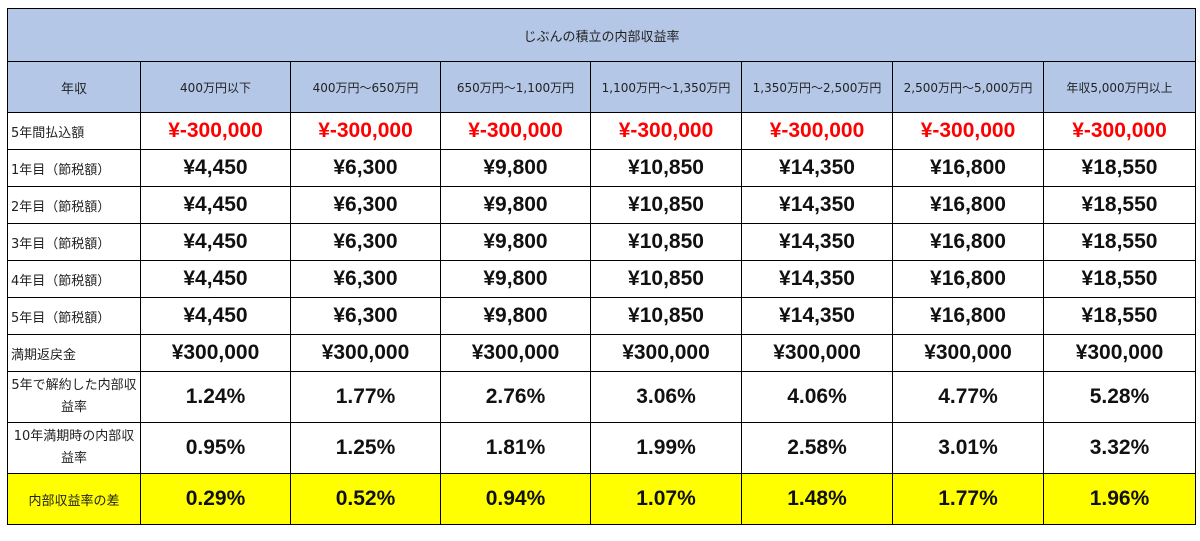 The height and width of the screenshot is (541, 1200). I want to click on row-label: 5年目（節税額）, so click(74, 316).